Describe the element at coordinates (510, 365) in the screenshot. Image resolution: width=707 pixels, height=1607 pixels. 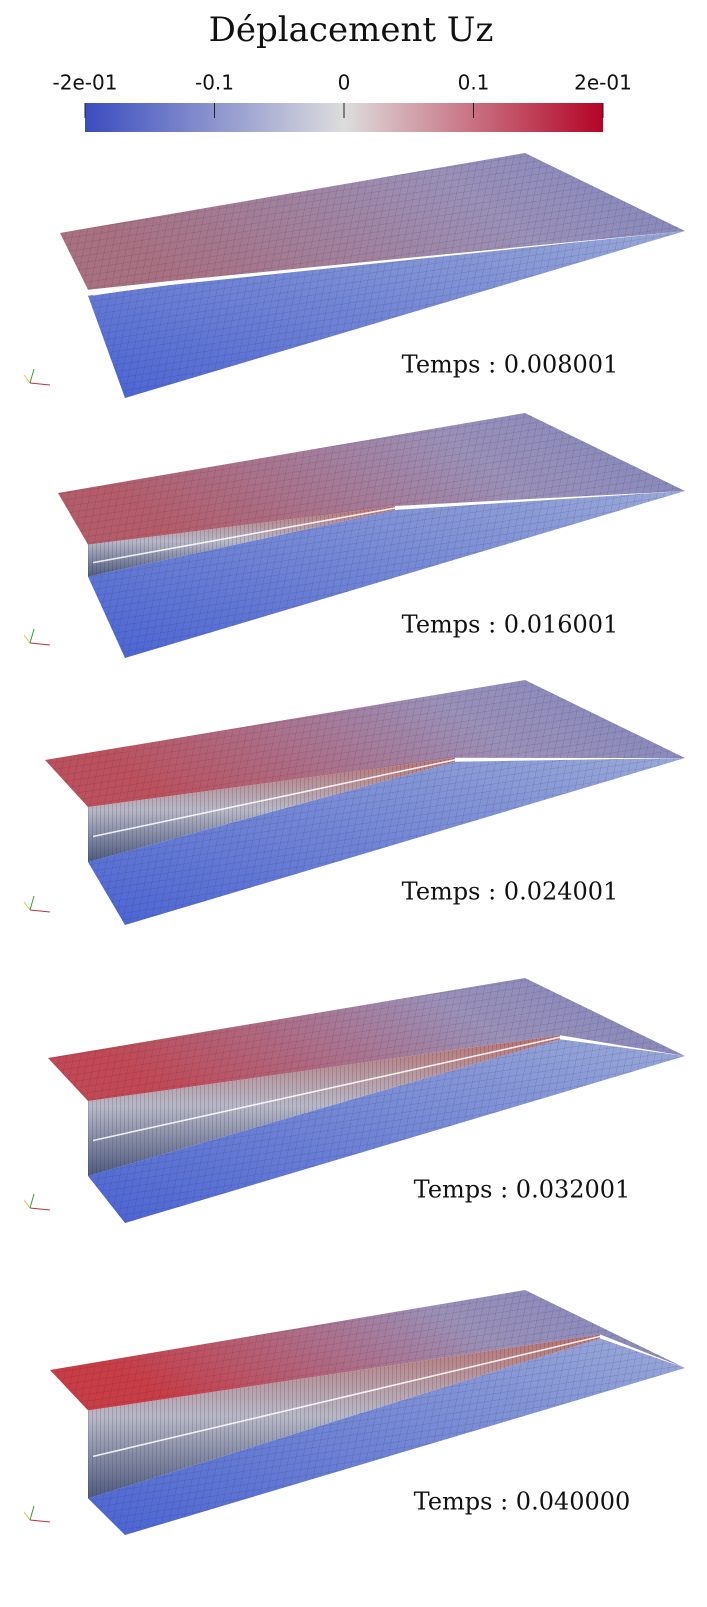
I see `time-label: Temps : 0.008001` at that location.